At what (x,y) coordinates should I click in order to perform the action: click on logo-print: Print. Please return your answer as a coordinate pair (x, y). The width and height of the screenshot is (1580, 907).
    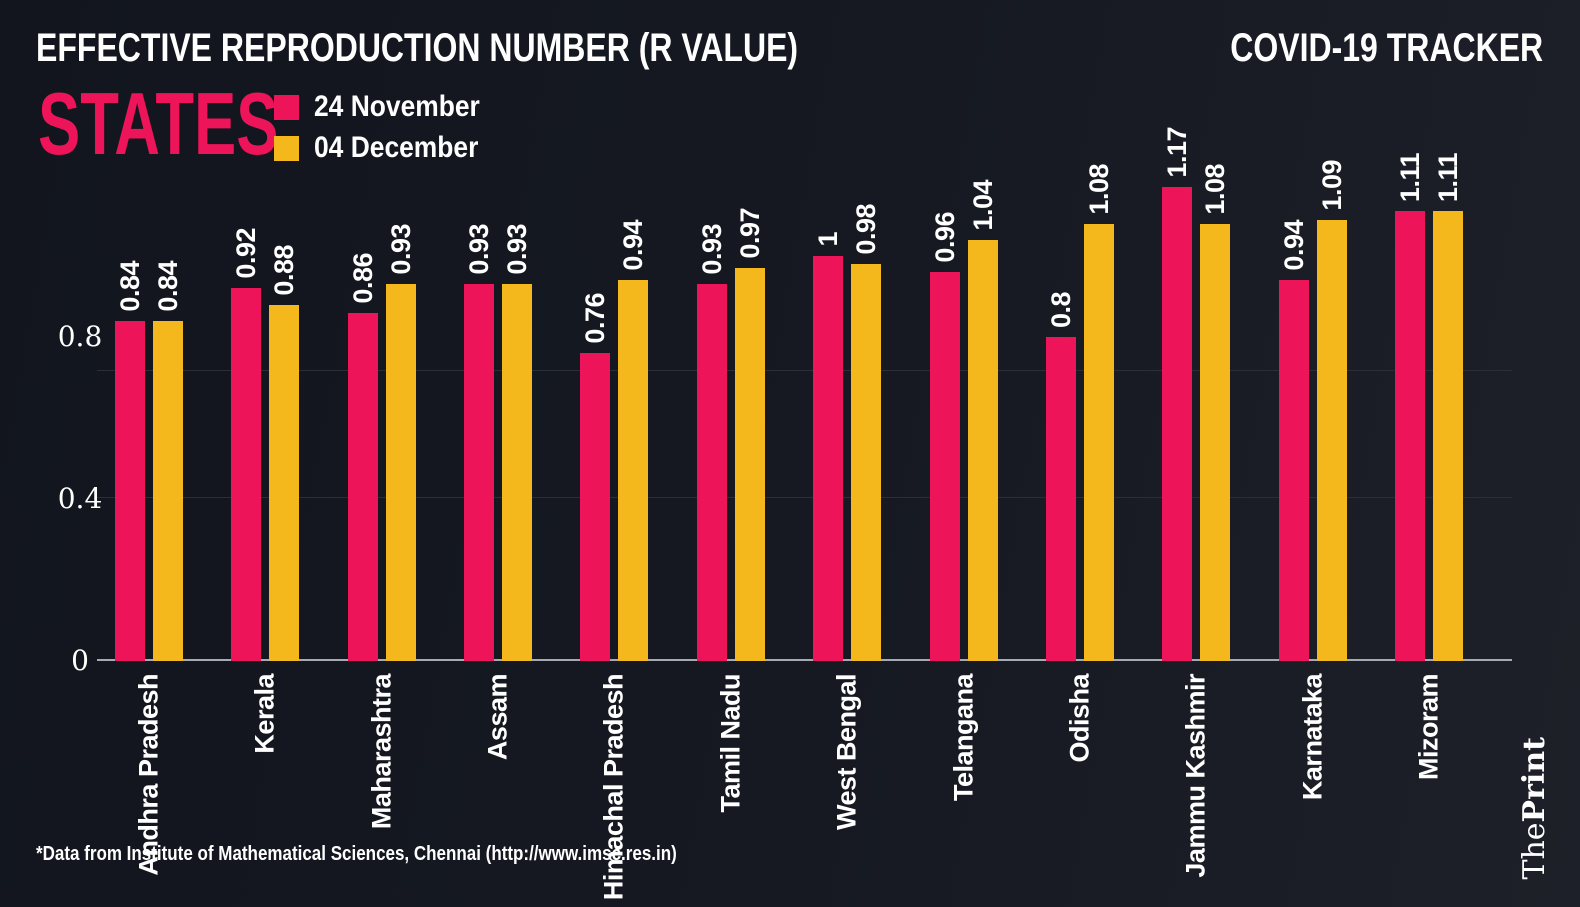
    Looking at the image, I should click on (1534, 780).